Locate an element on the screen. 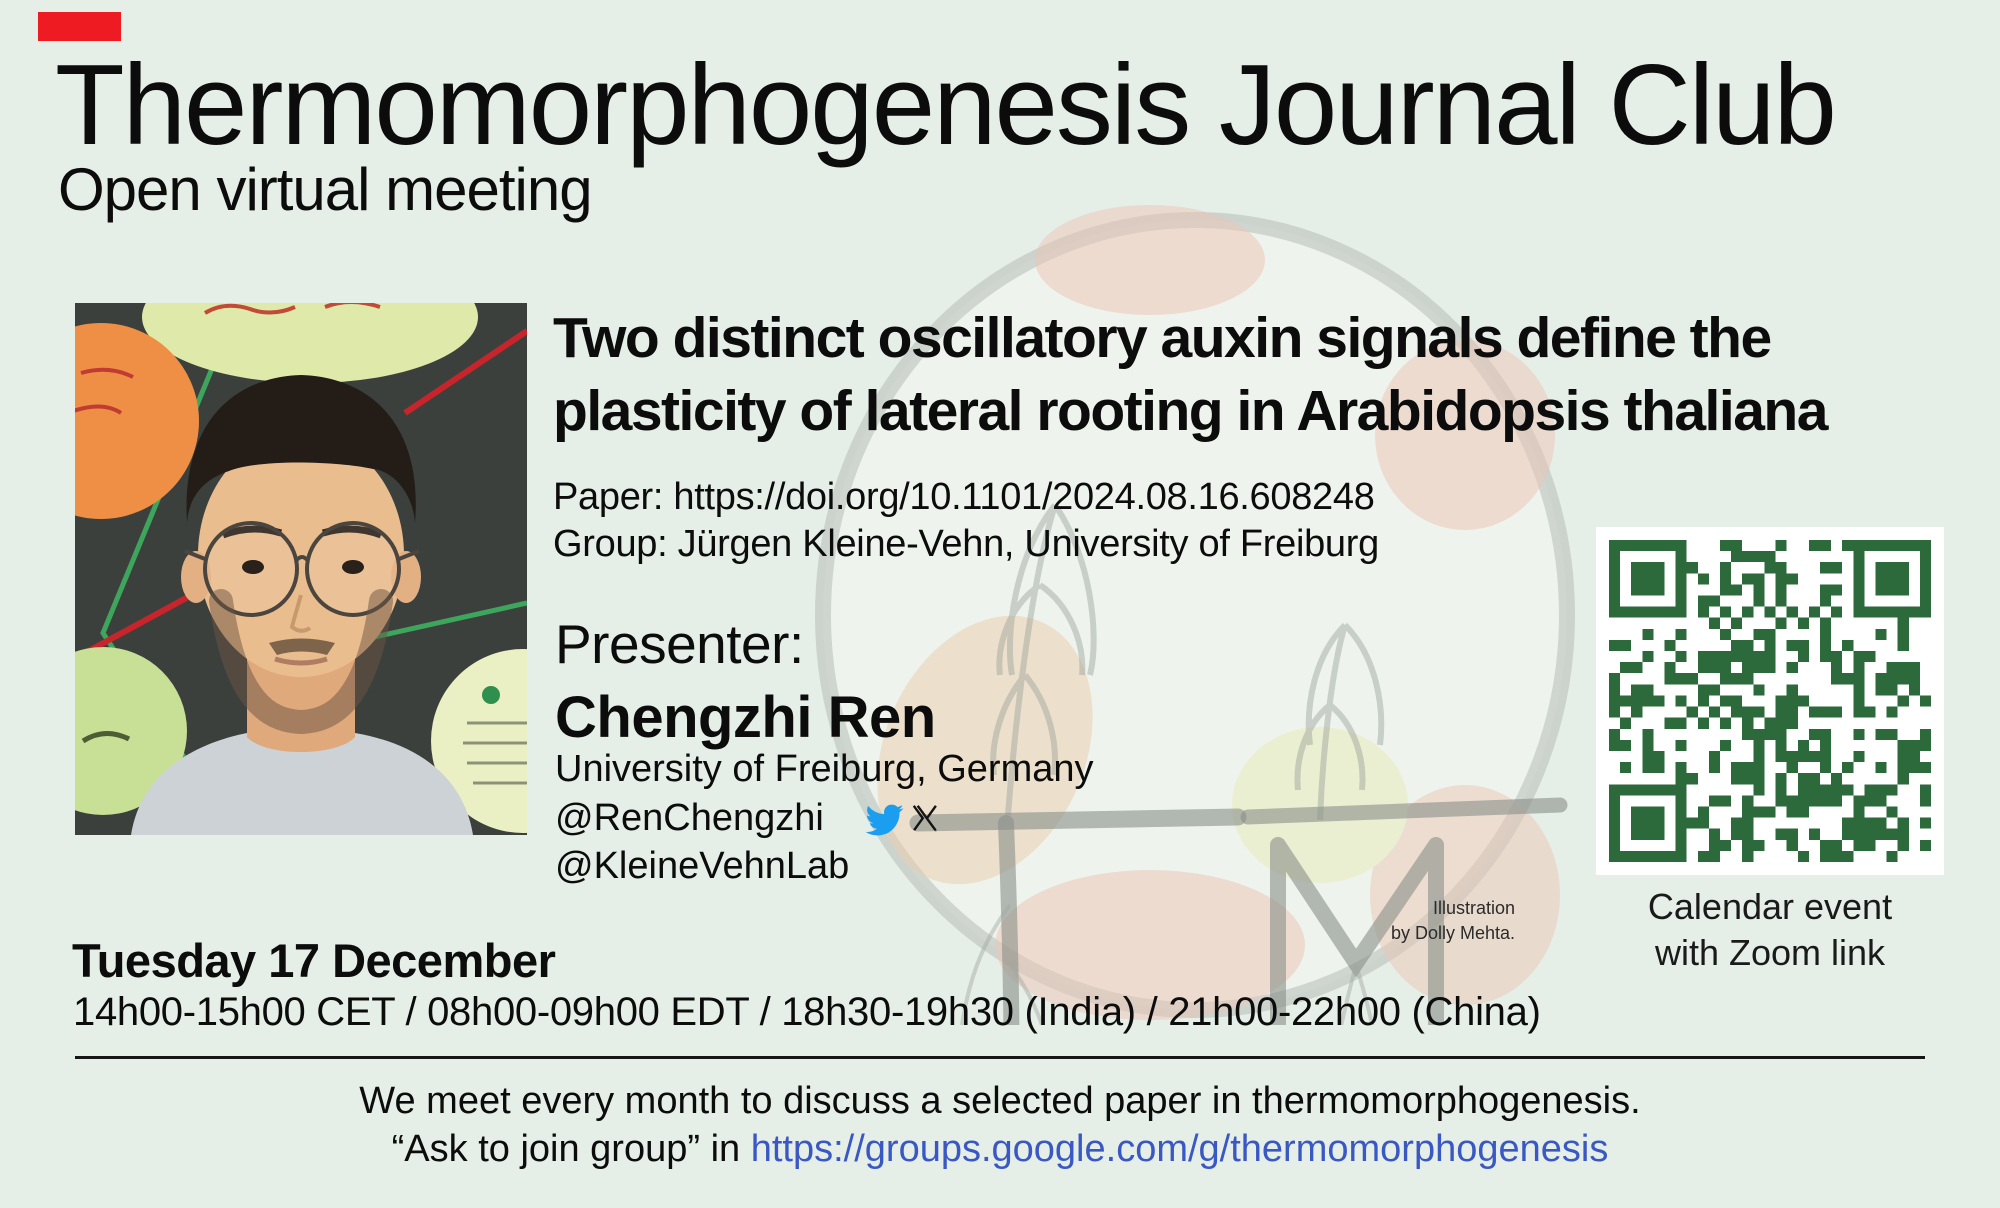 The image size is (2000, 1208). illustration-credit: Illustration by Dolly Mehta. is located at coordinates (1377, 921).